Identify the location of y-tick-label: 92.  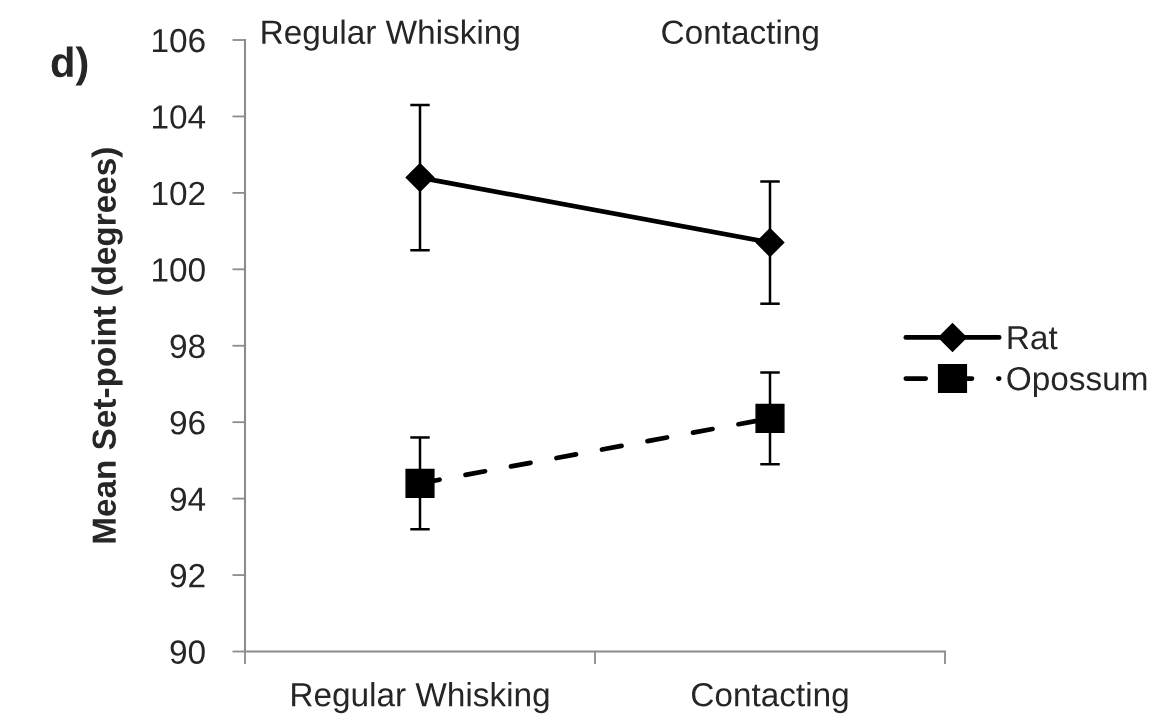
(187, 575).